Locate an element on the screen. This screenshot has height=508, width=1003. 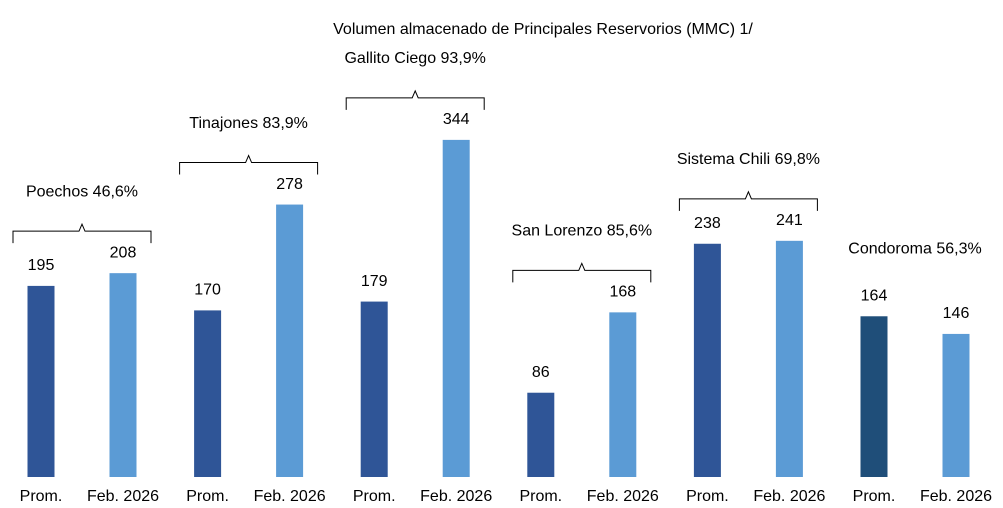
value-label: 344 is located at coordinates (456, 119).